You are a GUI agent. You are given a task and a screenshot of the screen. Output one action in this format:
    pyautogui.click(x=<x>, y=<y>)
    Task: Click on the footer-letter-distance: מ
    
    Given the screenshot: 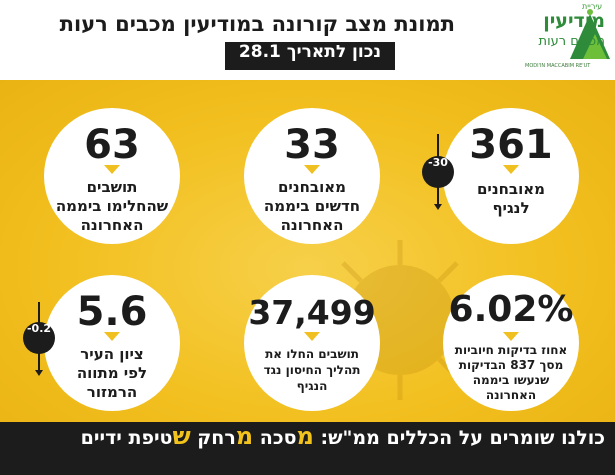 What is the action you would take?
    pyautogui.click(x=244, y=436)
    